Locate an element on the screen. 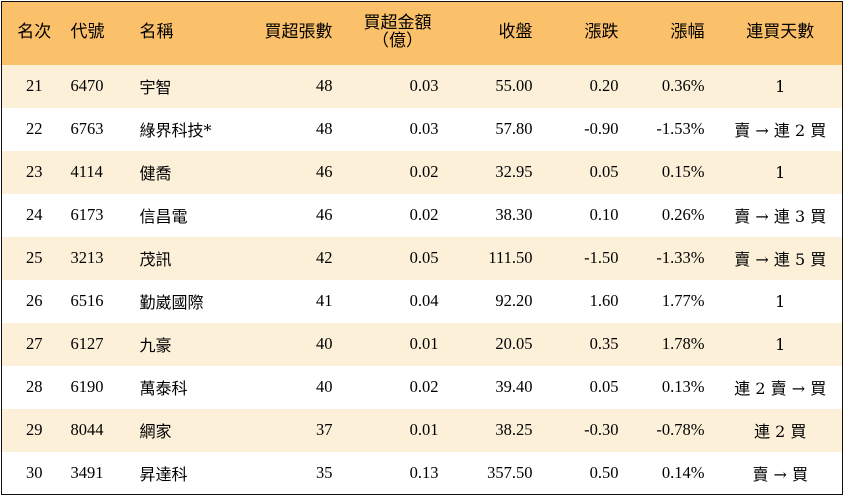 This screenshot has width=844, height=496. cell-close: 38.30 is located at coordinates (514, 214).